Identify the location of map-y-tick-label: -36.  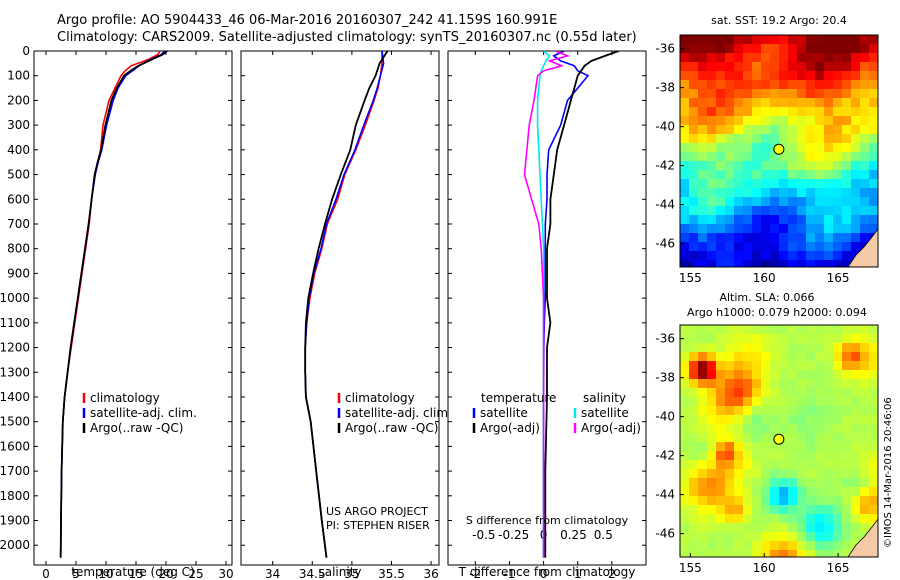
(665, 339).